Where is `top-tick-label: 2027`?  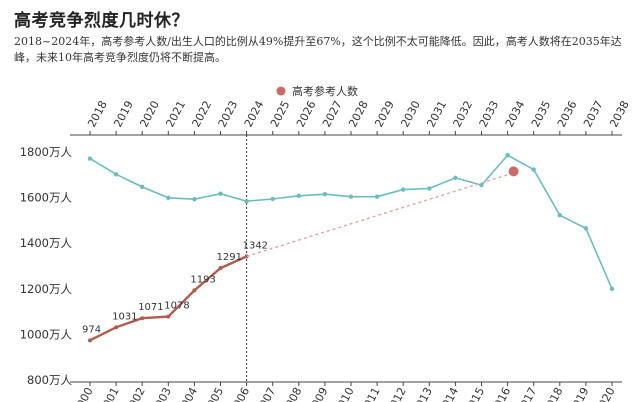
top-tick-label: 2027 is located at coordinates (332, 114).